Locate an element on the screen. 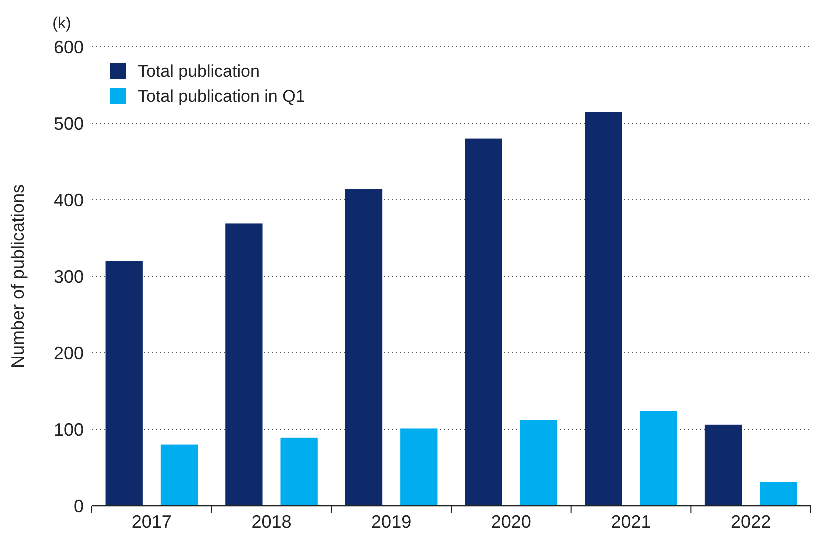 The width and height of the screenshot is (819, 536). y-tick-label: 300 is located at coordinates (69, 276).